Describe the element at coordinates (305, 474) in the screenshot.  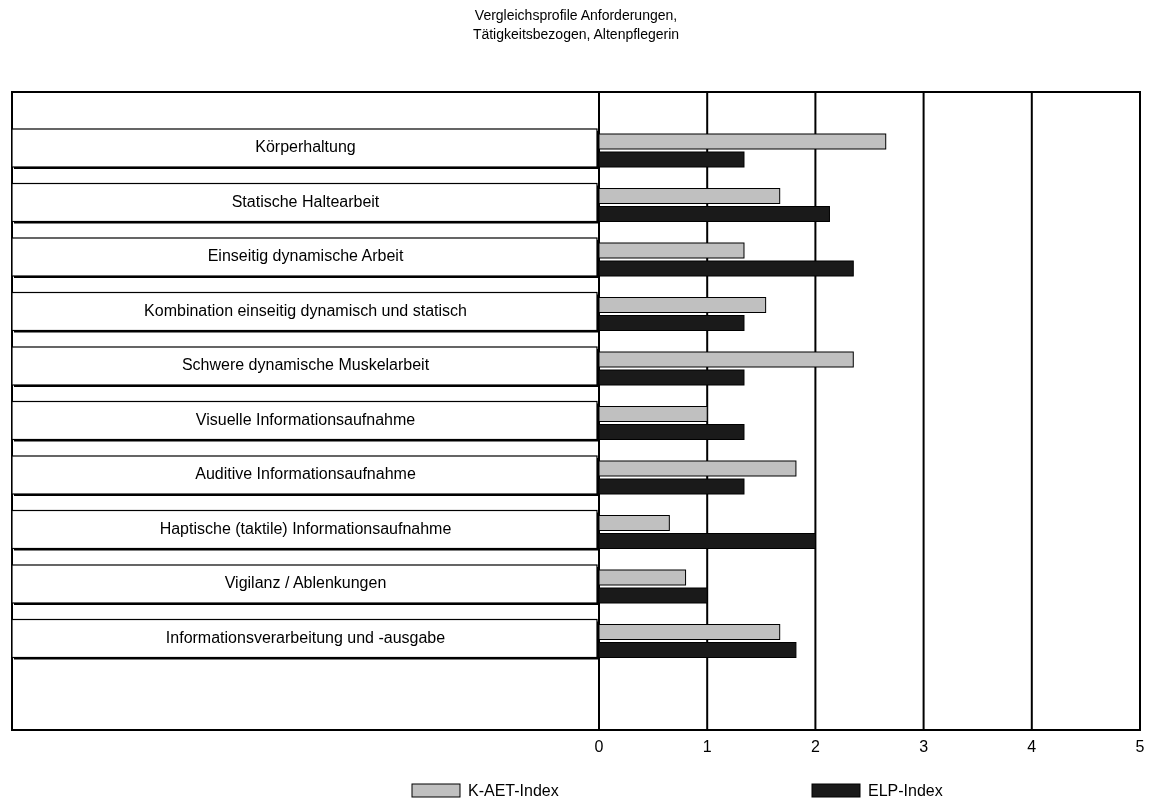
I see `y-tick-label: Auditive Informationsaufnahme` at that location.